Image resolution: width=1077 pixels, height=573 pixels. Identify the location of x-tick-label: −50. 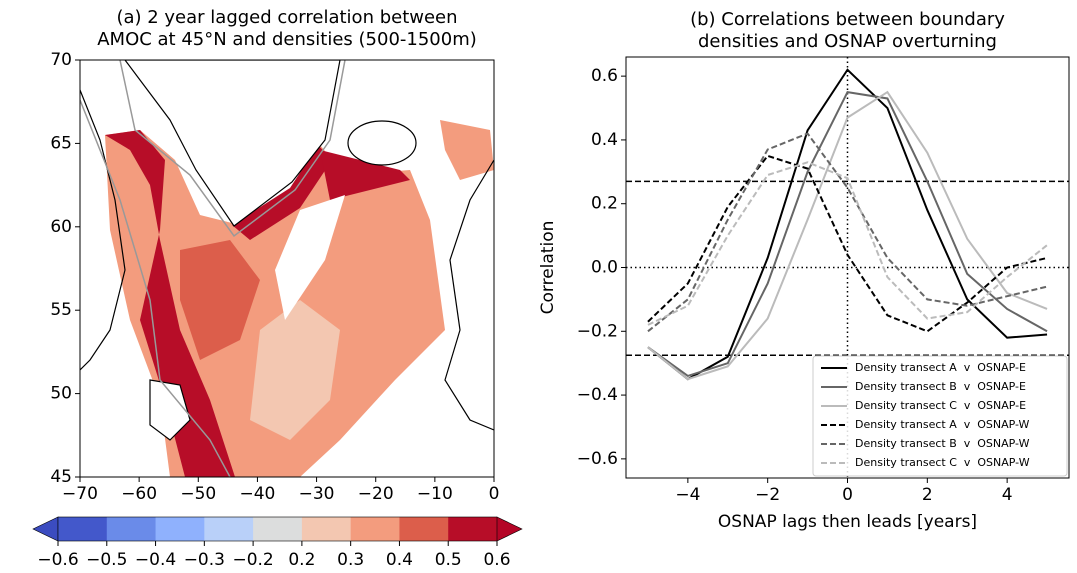
(198, 494).